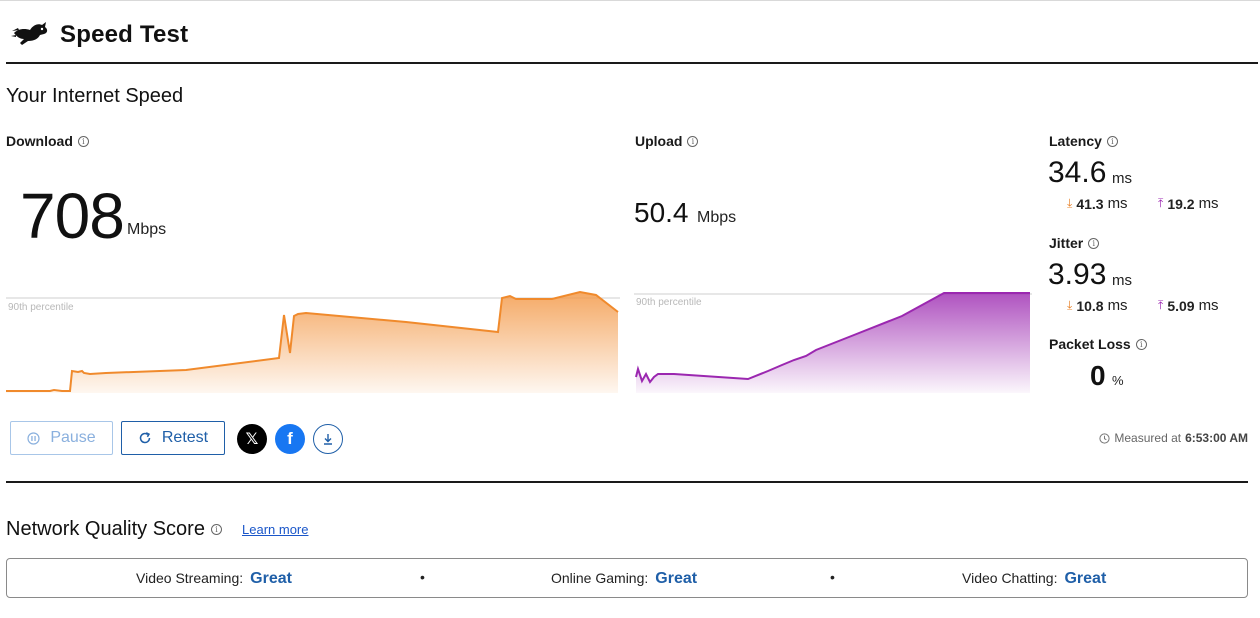 Image resolution: width=1260 pixels, height=618 pixels. I want to click on quality-item-video-streaming: Video Streaming: Great, so click(214, 579).